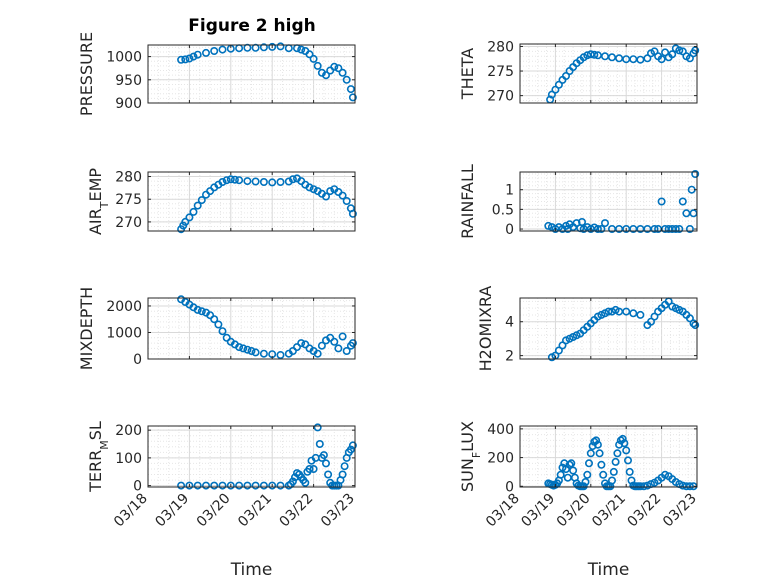  I want to click on y-tick-label: 2000, so click(124, 307).